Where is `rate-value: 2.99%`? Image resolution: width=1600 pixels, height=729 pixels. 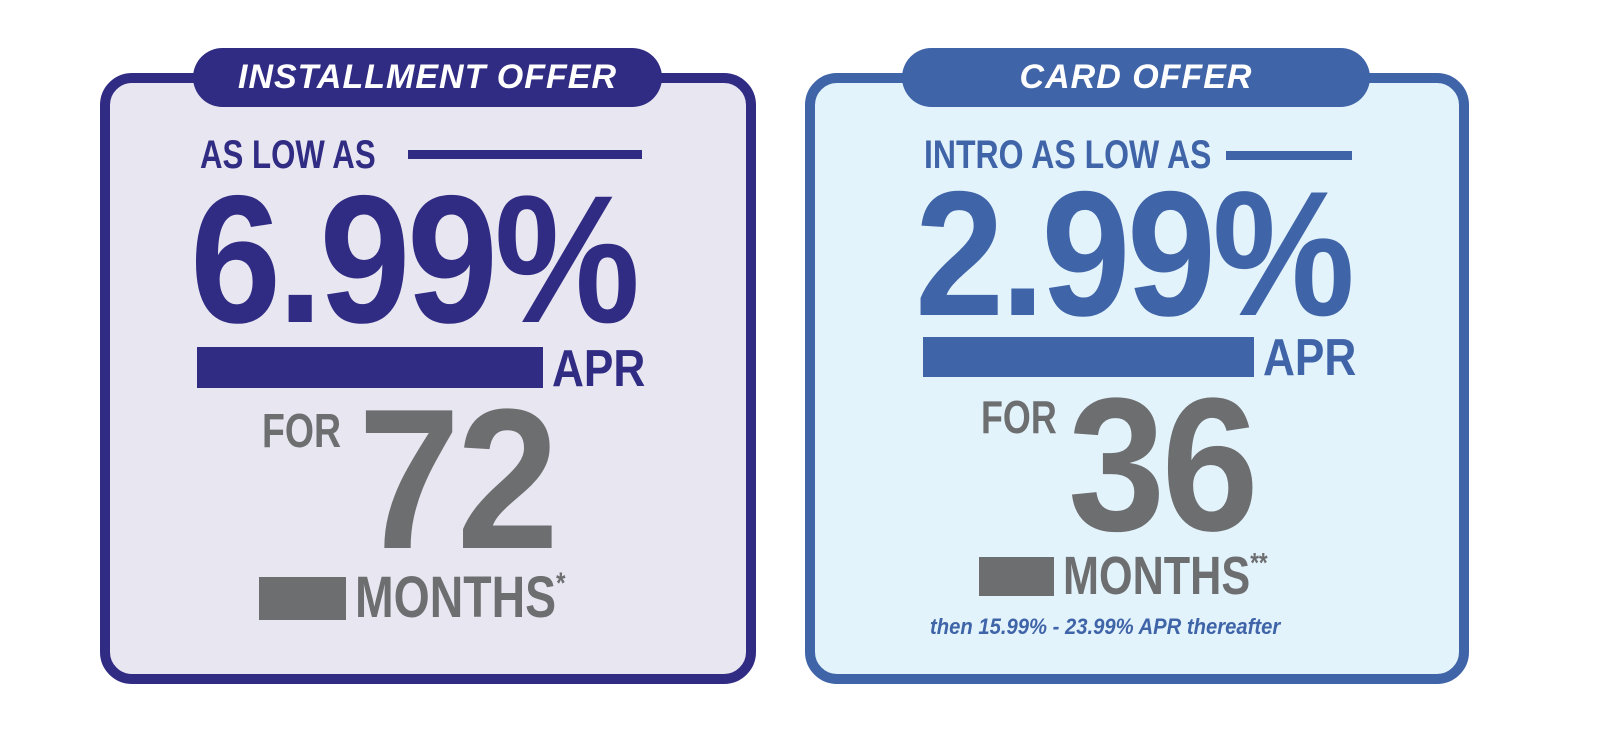
rate-value: 2.99% is located at coordinates (1135, 253).